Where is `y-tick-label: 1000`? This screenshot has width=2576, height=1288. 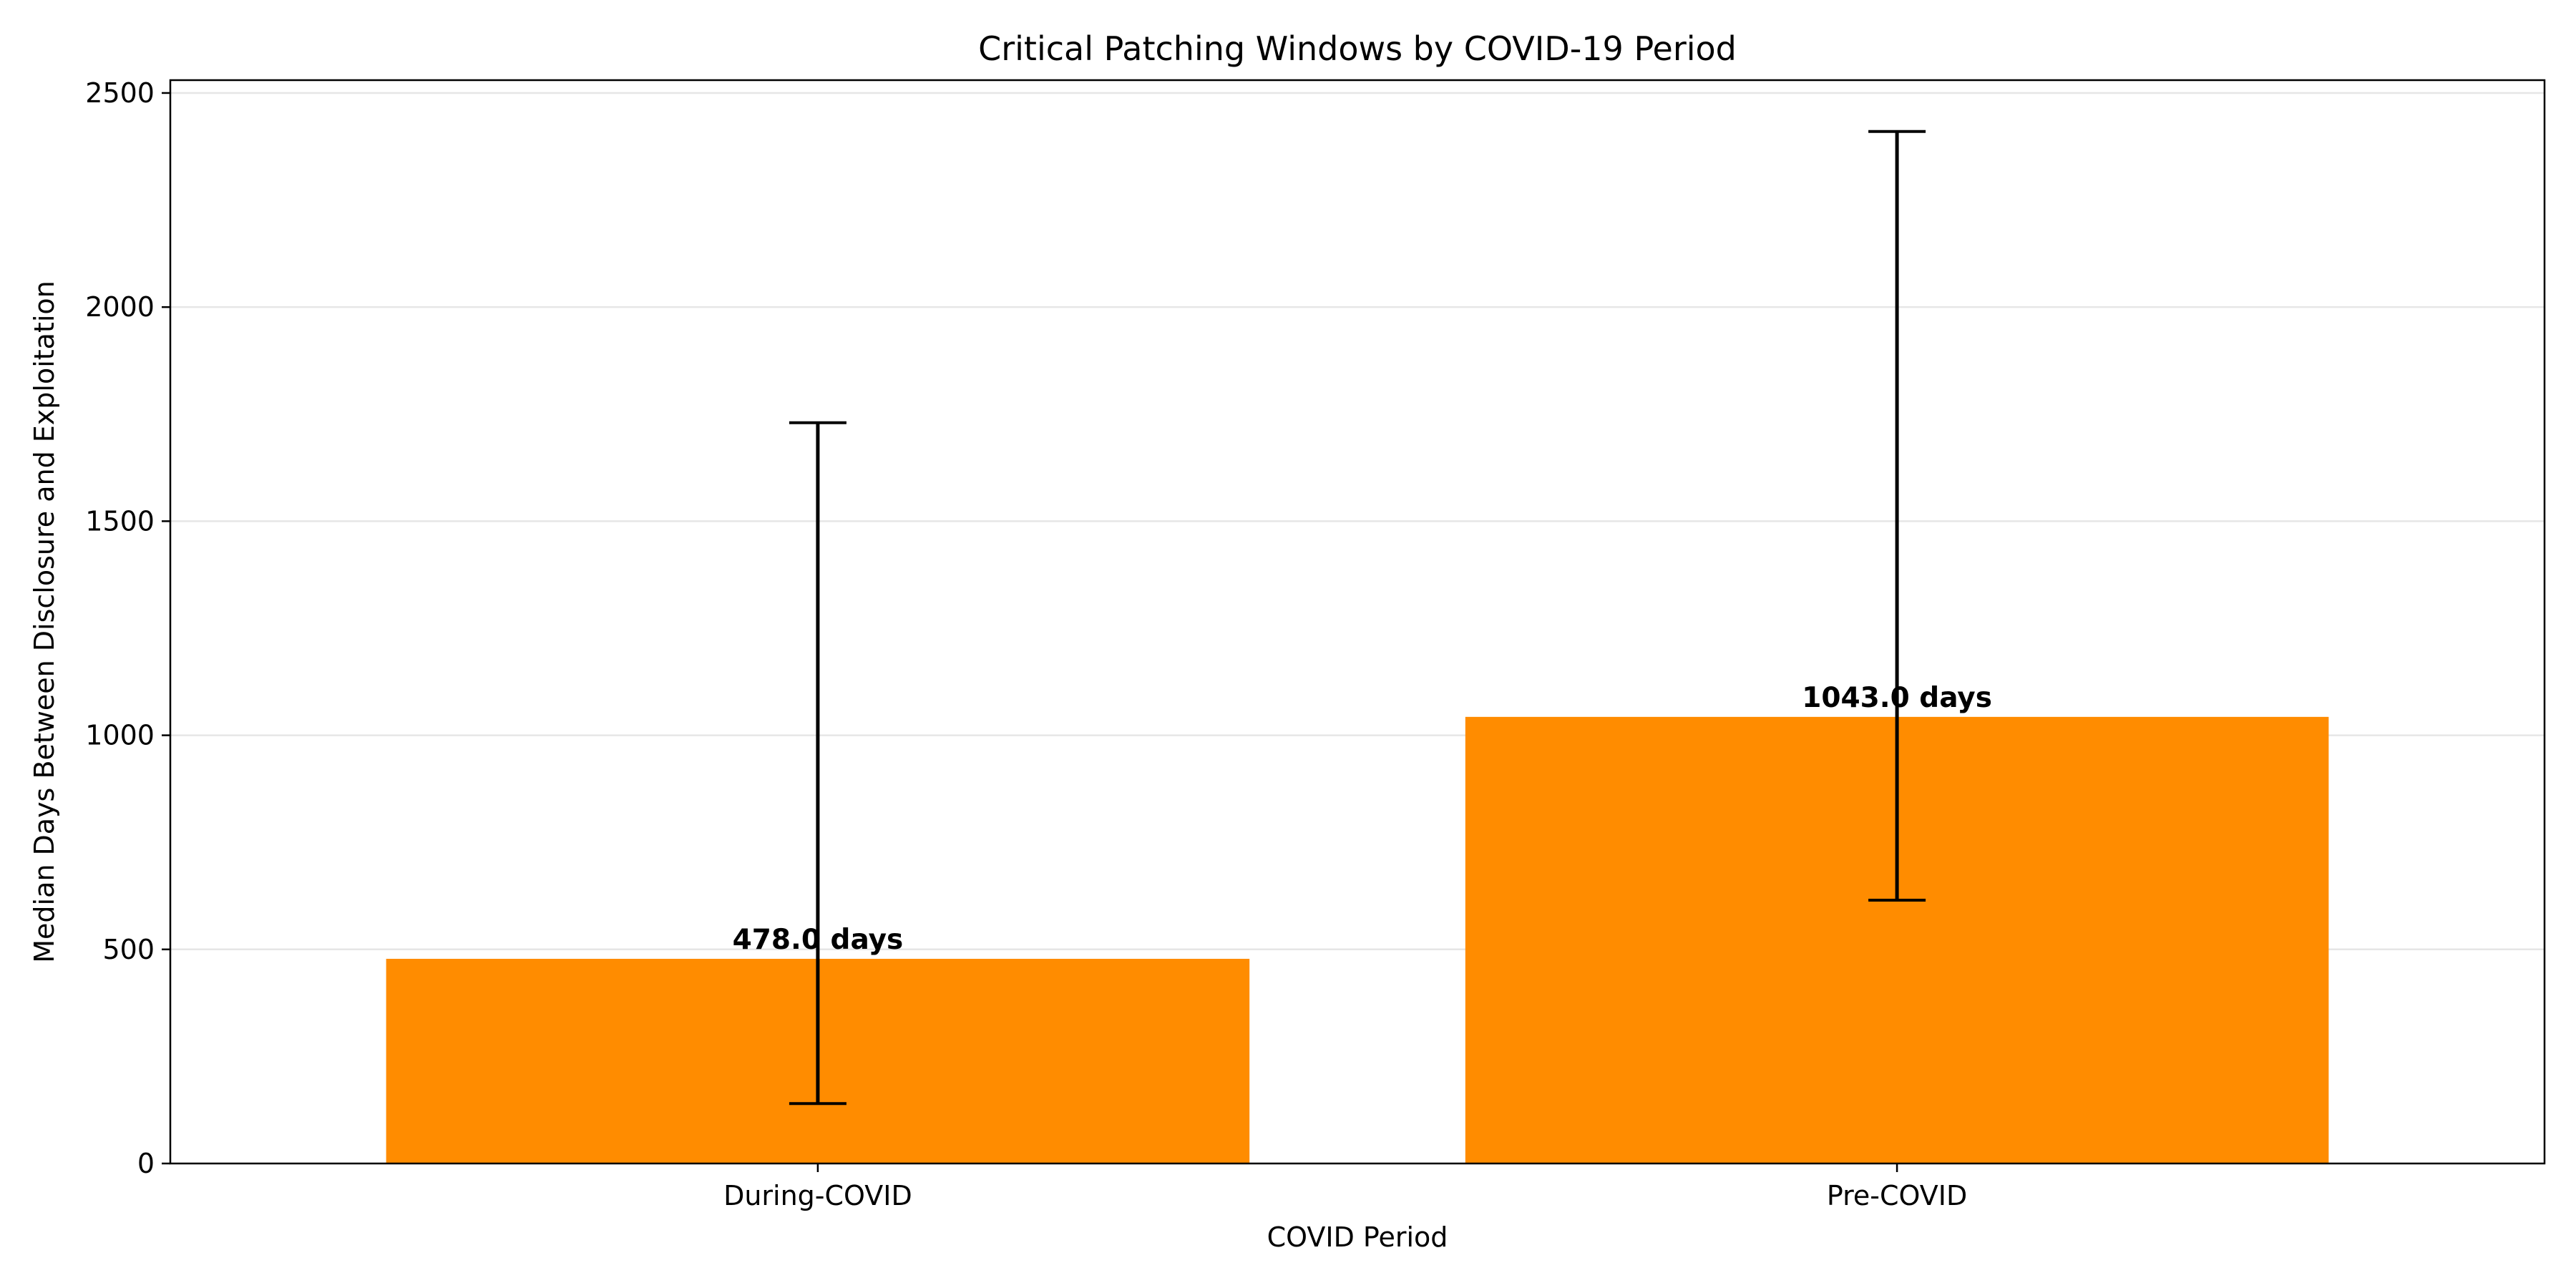
y-tick-label: 1000 is located at coordinates (120, 735).